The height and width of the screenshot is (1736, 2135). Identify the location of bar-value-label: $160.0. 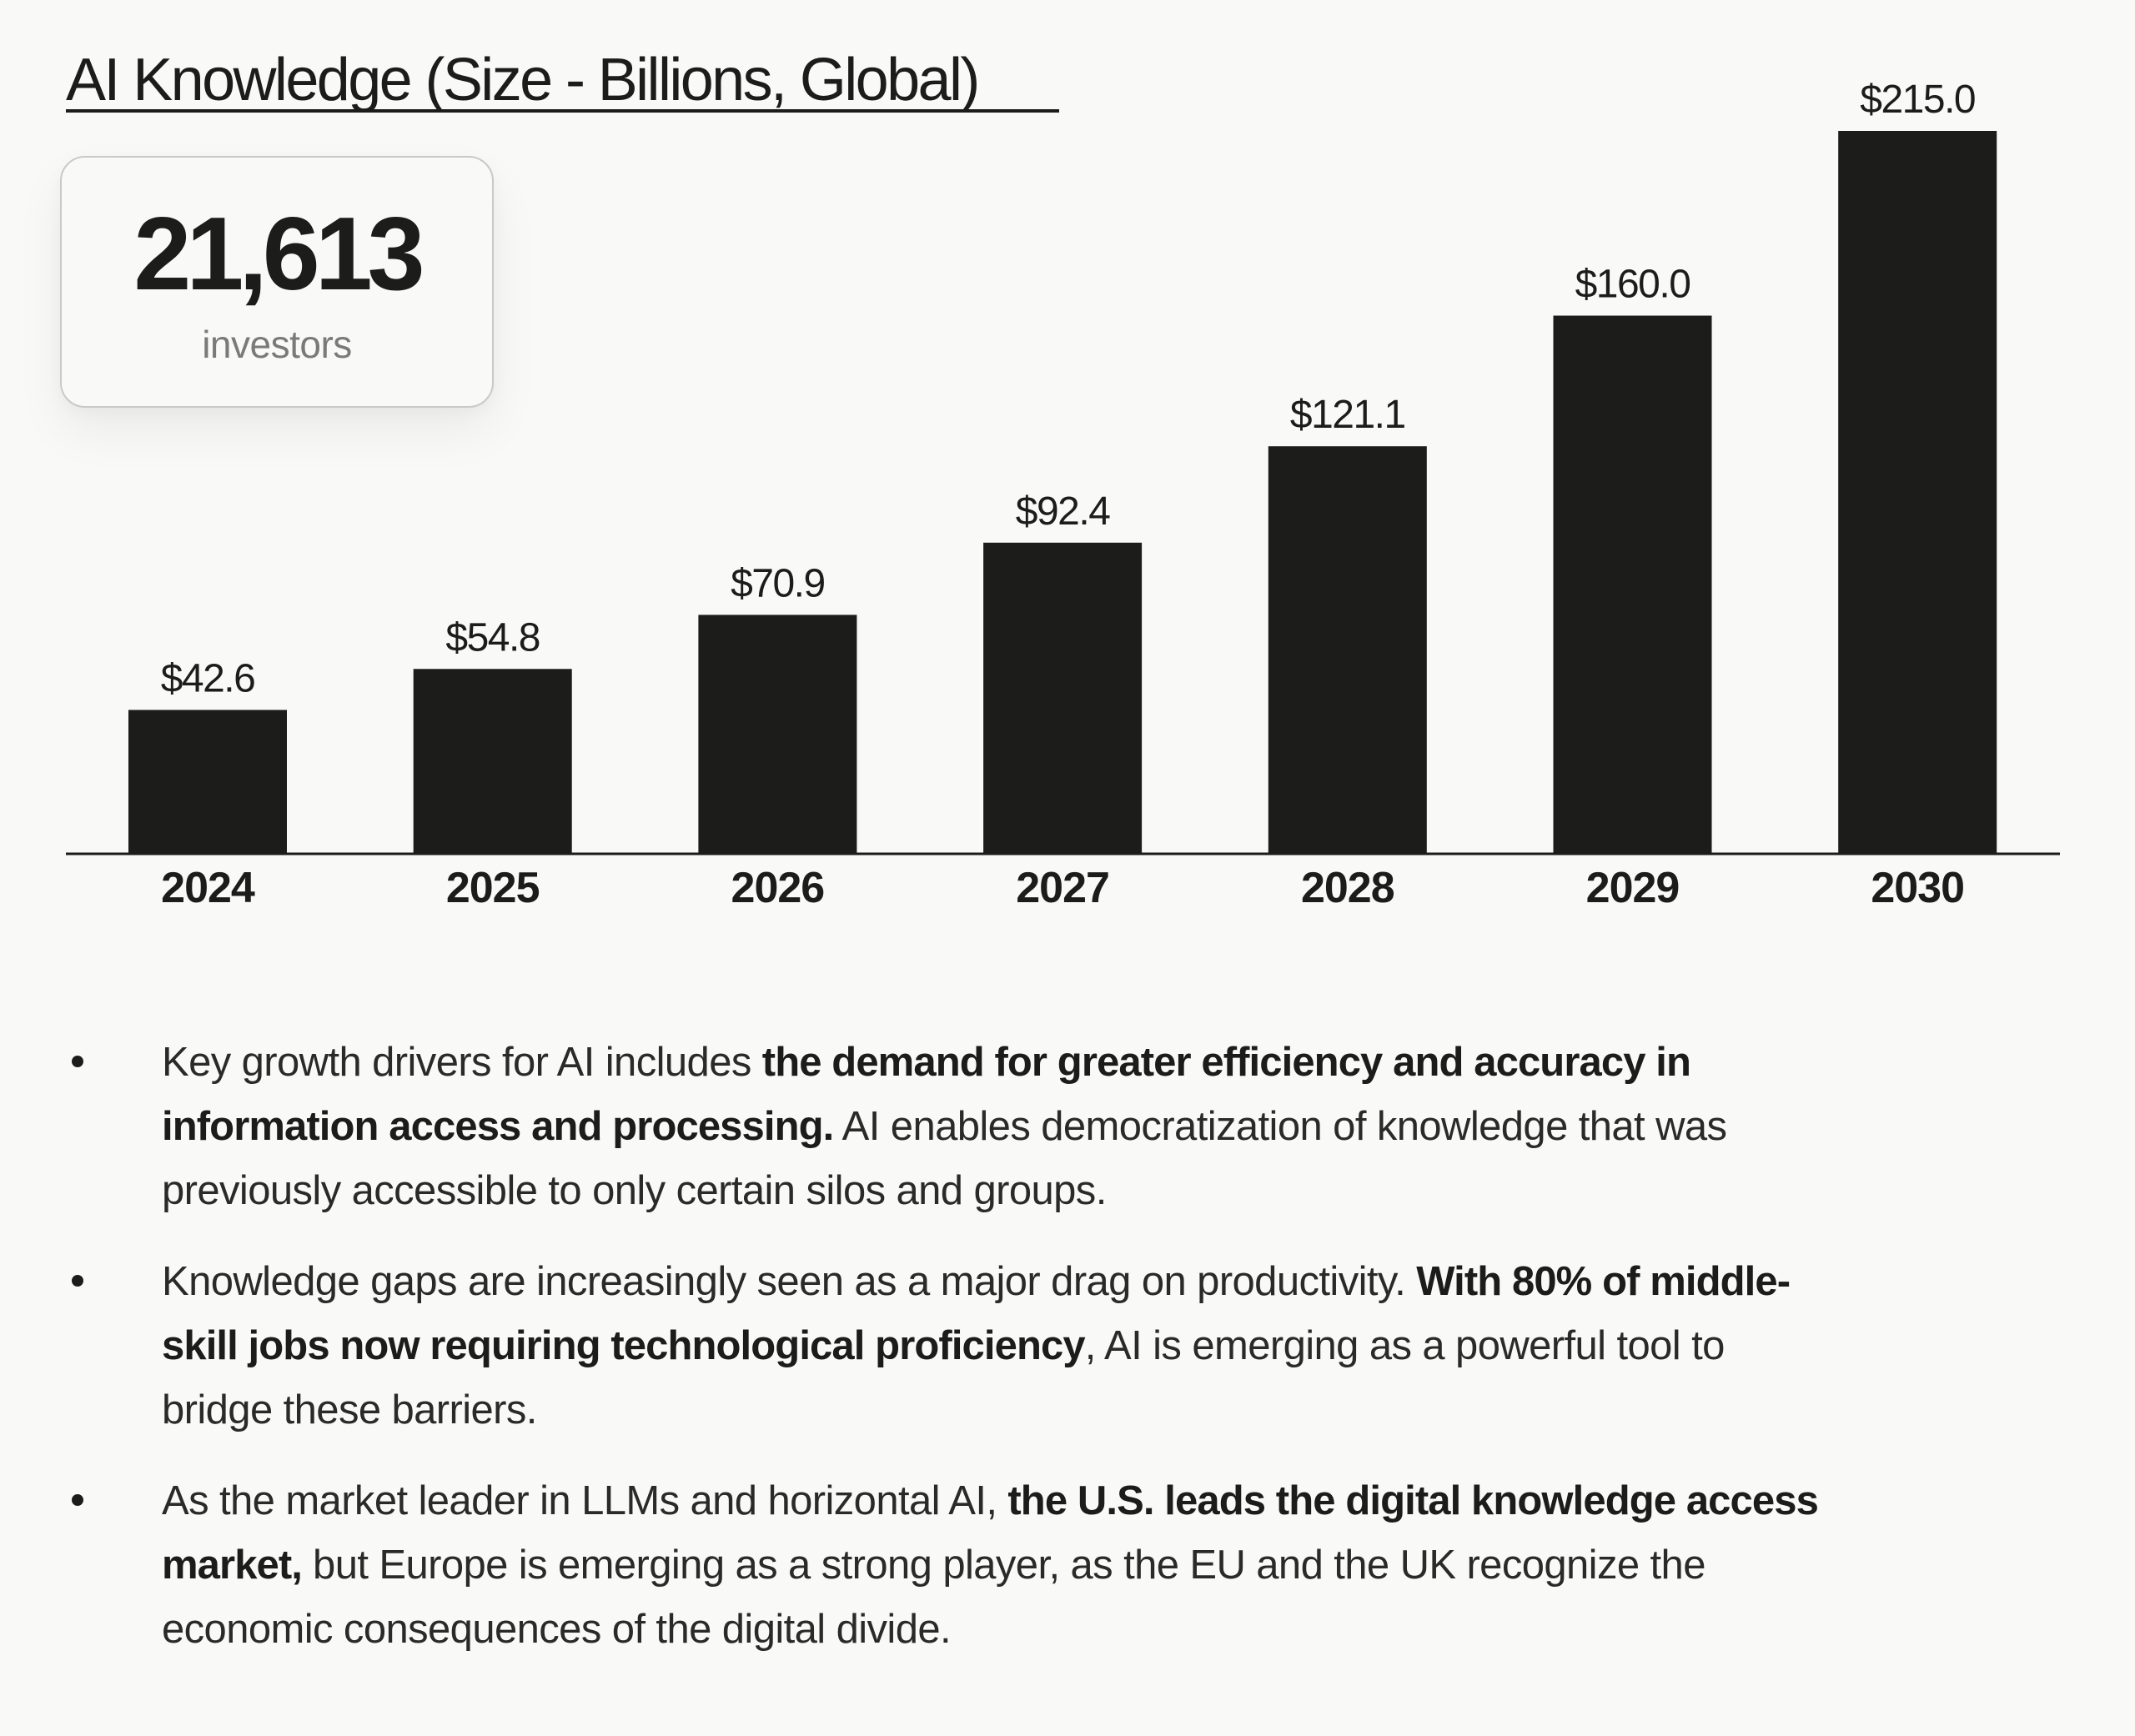
(1632, 285).